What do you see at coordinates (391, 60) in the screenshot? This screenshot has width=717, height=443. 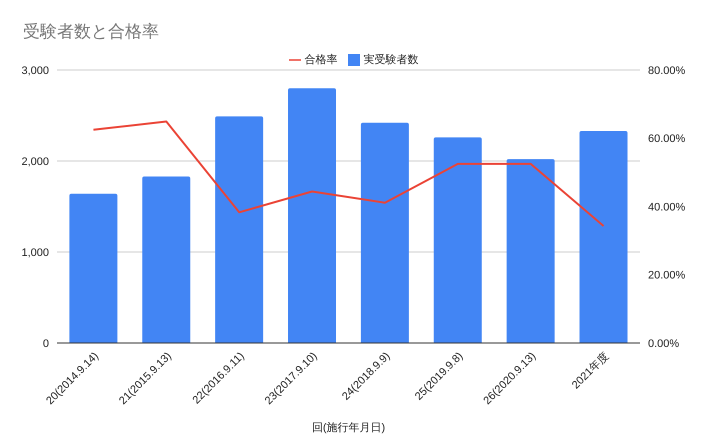 I see `legend-label: 実受験者数` at bounding box center [391, 60].